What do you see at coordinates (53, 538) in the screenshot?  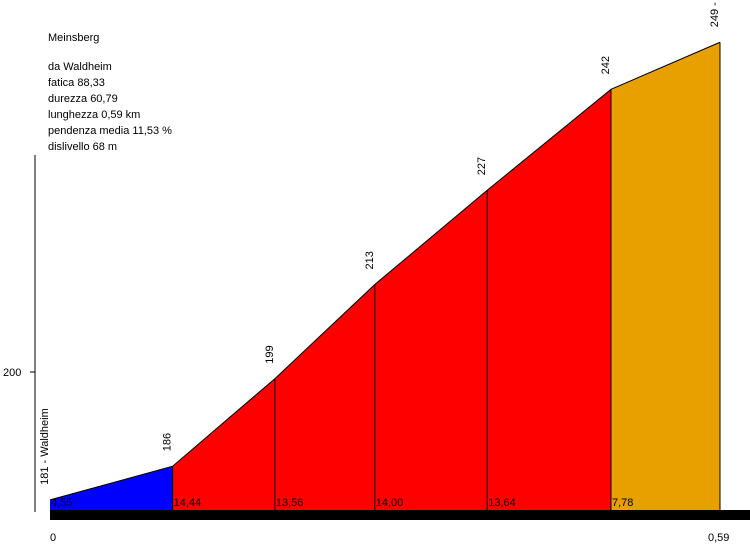 I see `x-axis-start-label: 0` at bounding box center [53, 538].